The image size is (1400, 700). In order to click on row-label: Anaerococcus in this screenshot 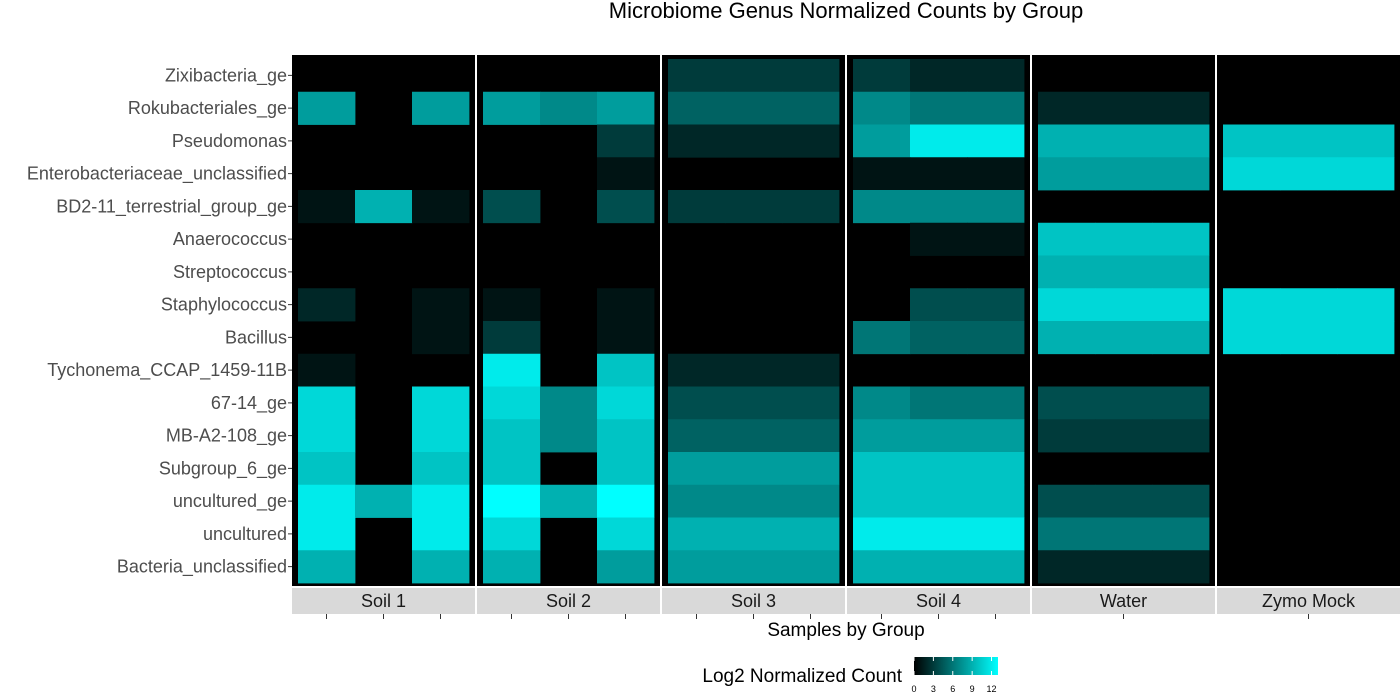, I will do `click(230, 239)`.